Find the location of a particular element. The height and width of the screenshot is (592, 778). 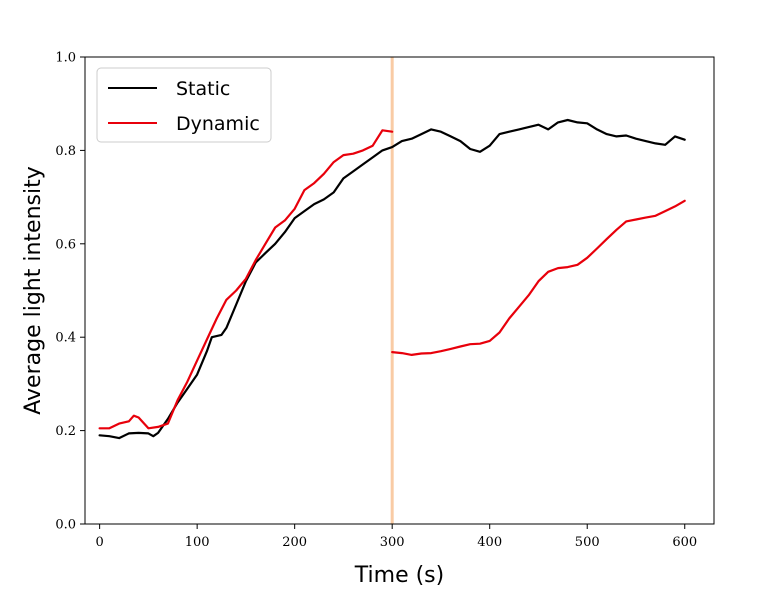

y-axis-label: Average light intensity is located at coordinates (33, 290).